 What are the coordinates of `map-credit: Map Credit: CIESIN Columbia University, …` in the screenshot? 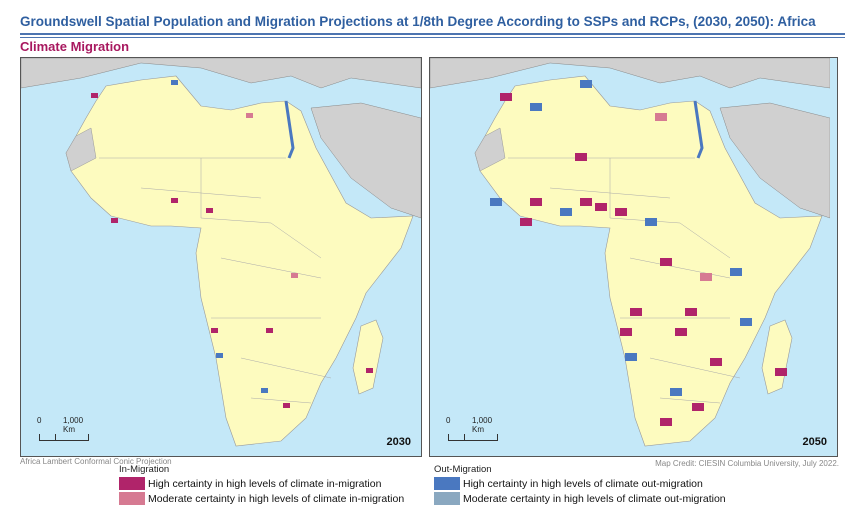 It's located at (747, 463).